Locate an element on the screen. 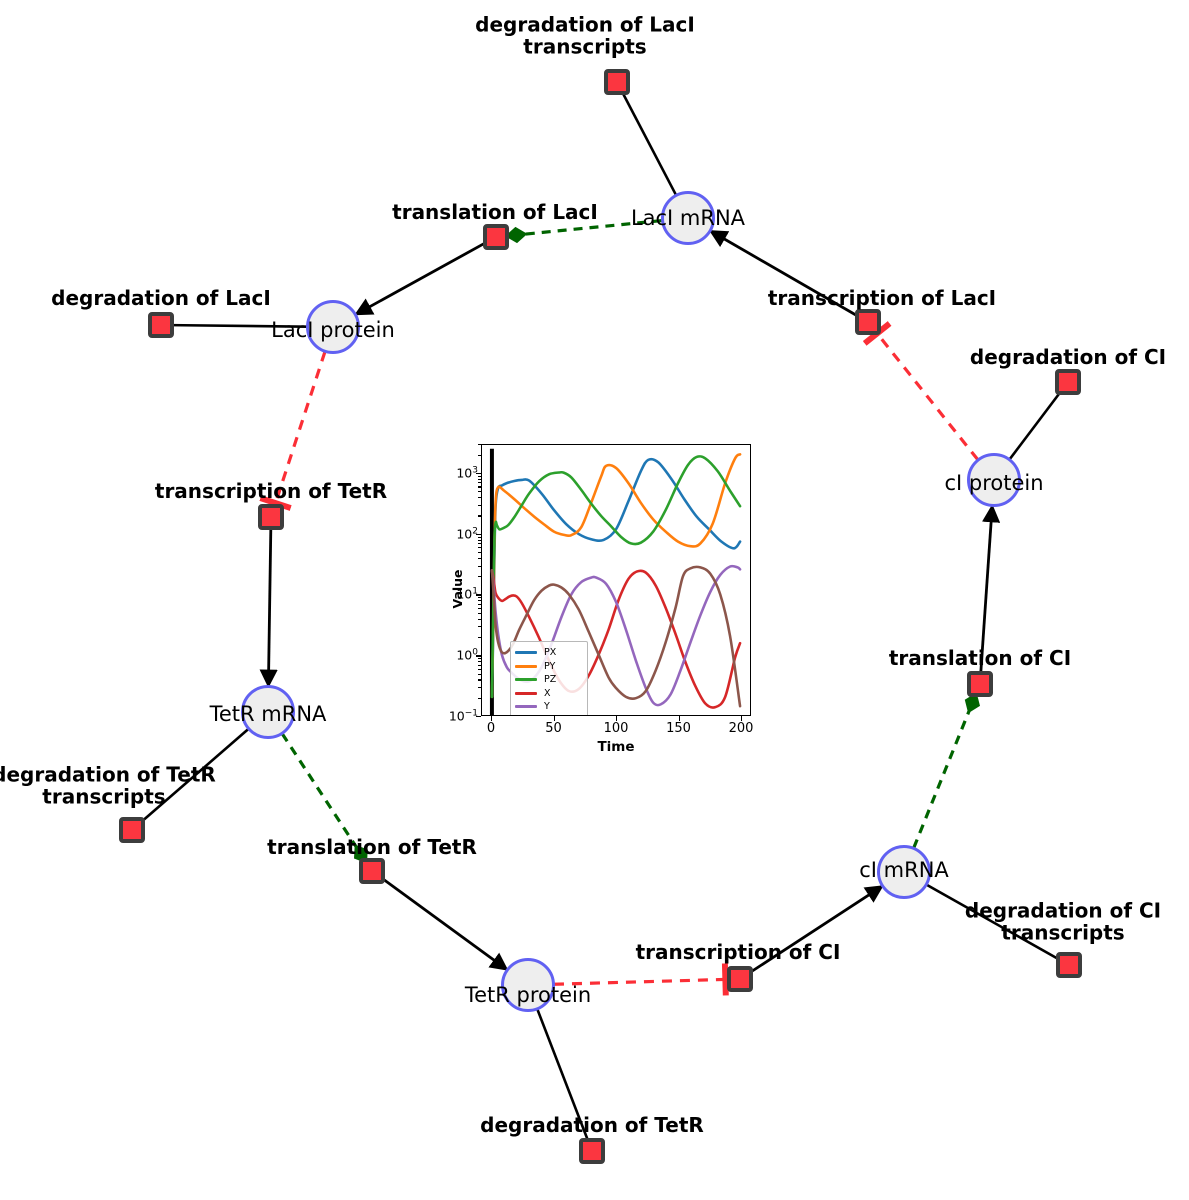  legend-swatch-PY is located at coordinates (526, 666).